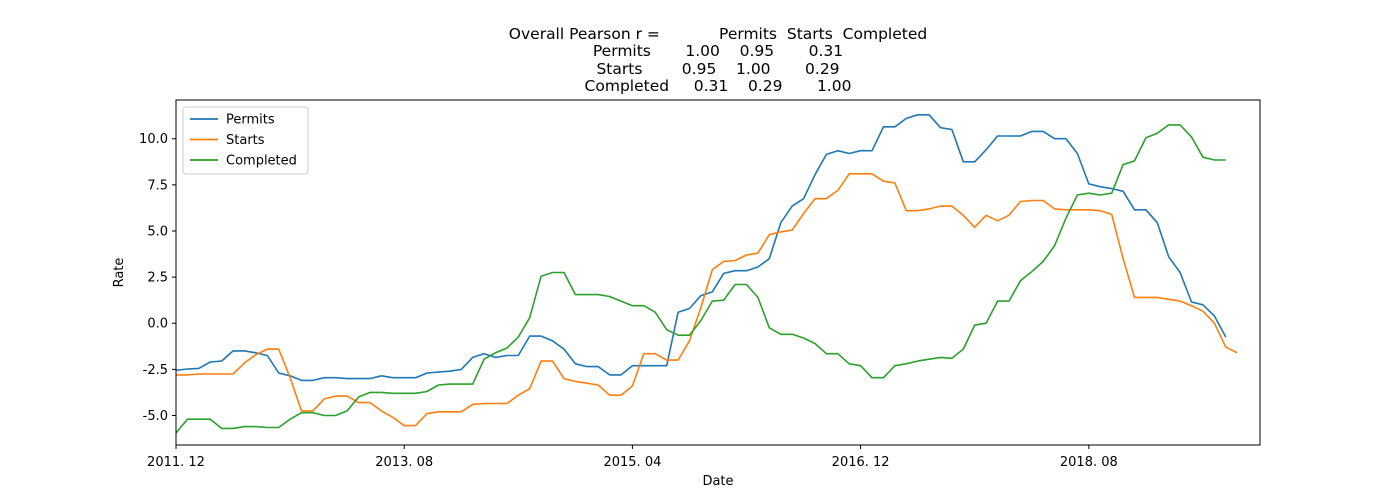  I want to click on legend-label: Starts, so click(245, 140).